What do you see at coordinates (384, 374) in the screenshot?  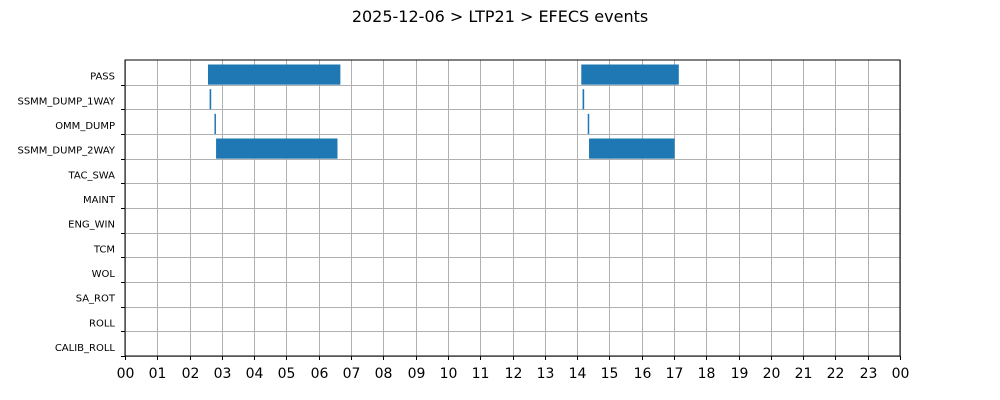 I see `x-tick-label: 08` at bounding box center [384, 374].